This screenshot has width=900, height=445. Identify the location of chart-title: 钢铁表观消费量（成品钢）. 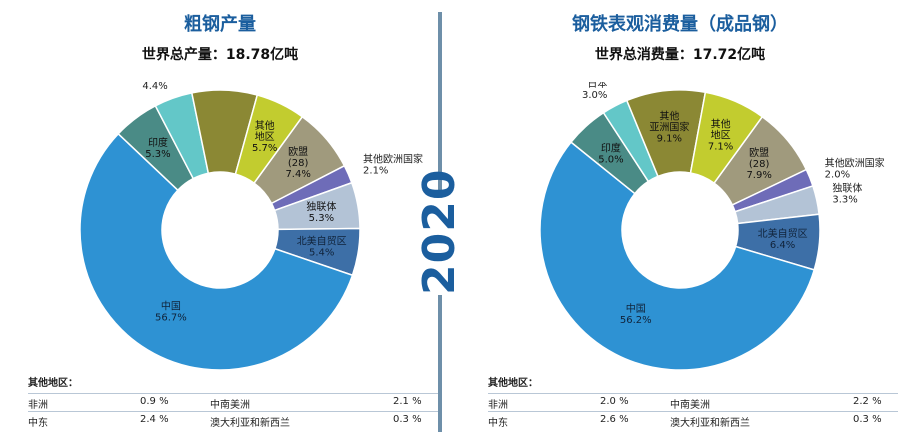
(680, 24).